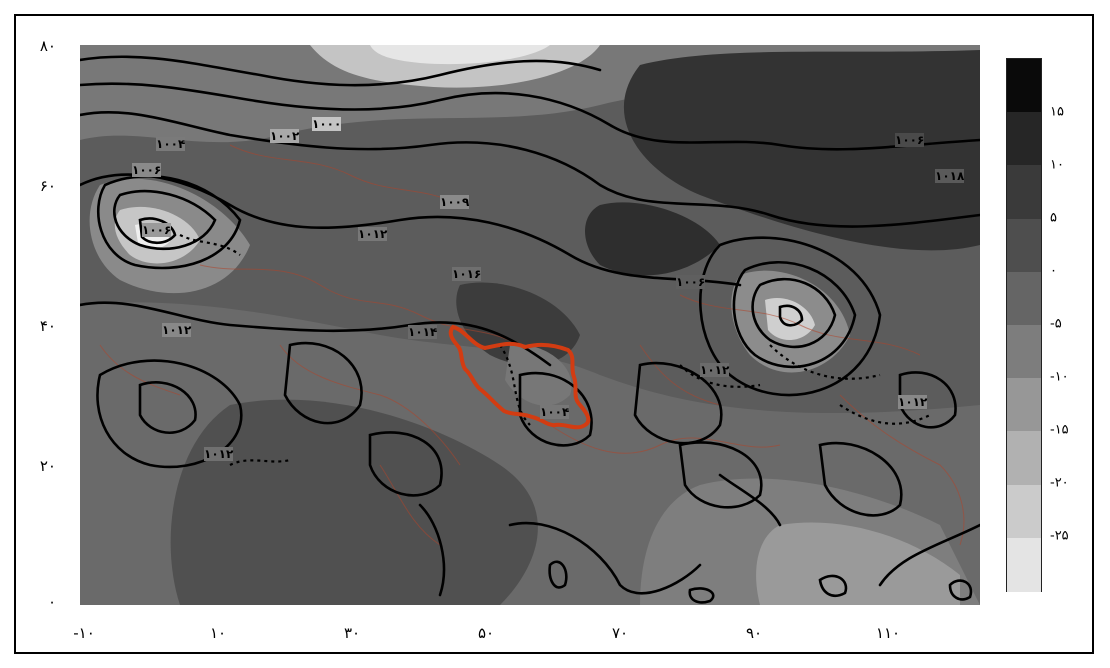 This screenshot has height=668, width=1110. What do you see at coordinates (47, 326) in the screenshot?
I see `y-axis-label: ۴۰` at bounding box center [47, 326].